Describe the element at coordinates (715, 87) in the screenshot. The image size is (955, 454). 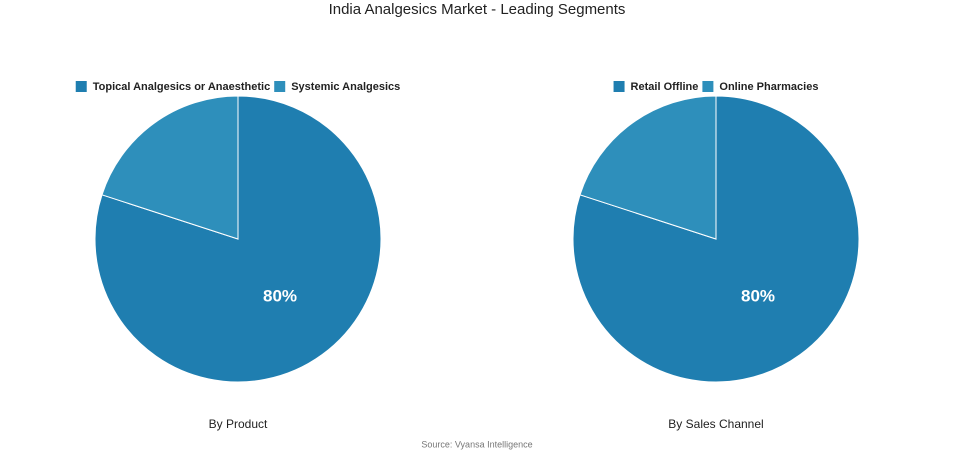
I see `legend: Retail Offline Online Pharmacies` at that location.